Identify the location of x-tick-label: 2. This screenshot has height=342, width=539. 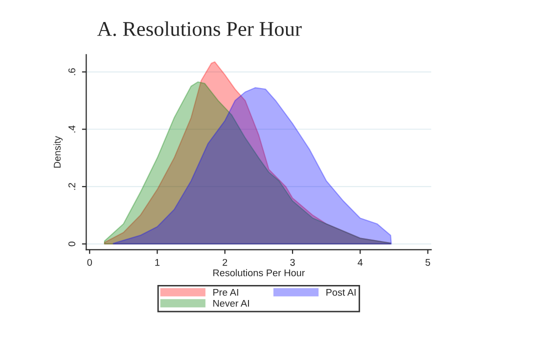
(225, 262).